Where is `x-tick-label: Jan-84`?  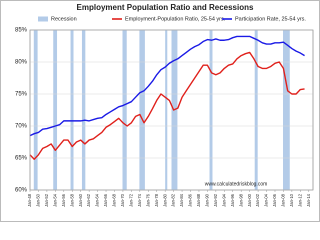 x-tick-label: Jan-84 is located at coordinates (181, 199).